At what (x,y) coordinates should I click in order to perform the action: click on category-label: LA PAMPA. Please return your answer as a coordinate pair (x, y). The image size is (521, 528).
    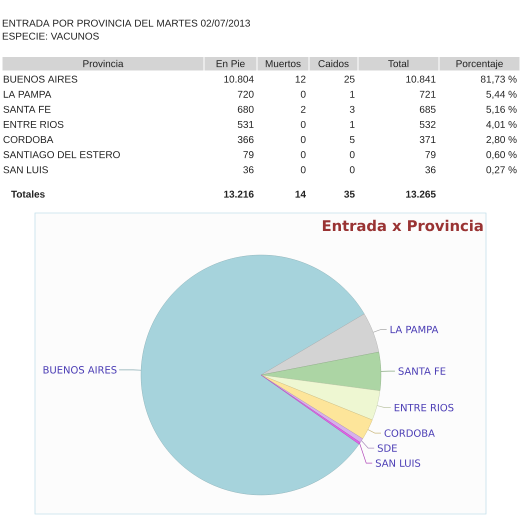
    Looking at the image, I should click on (28, 94).